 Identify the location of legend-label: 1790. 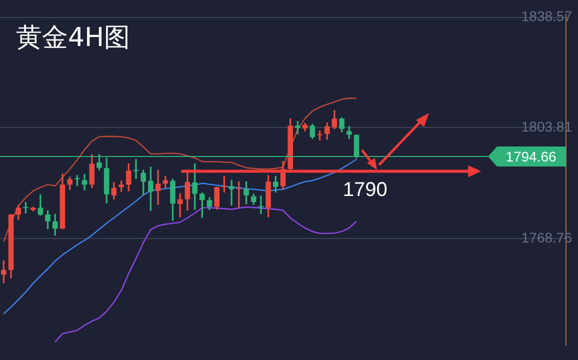
(365, 189).